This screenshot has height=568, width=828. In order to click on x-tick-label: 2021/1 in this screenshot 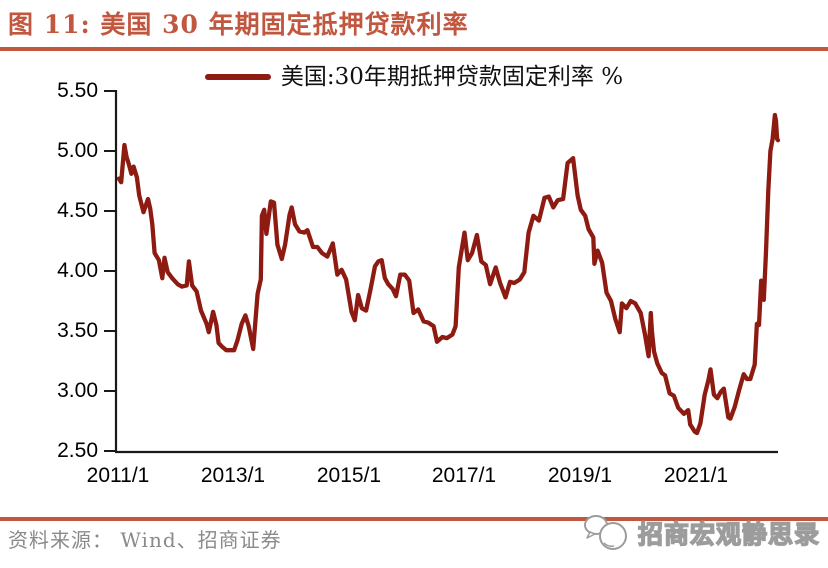, I will do `click(696, 475)`.